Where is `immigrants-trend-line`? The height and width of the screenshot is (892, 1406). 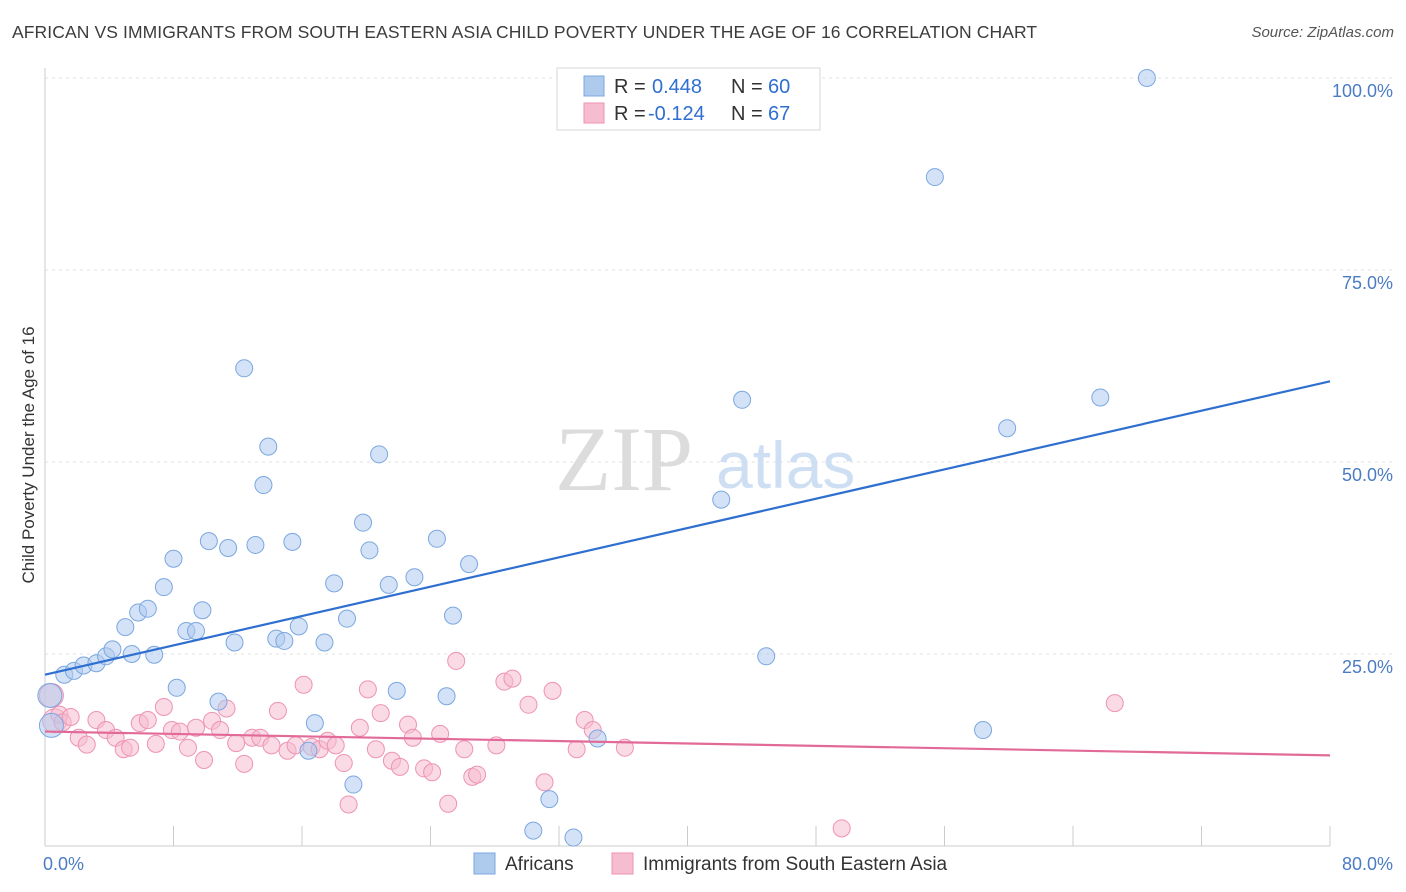 immigrants-trend-line is located at coordinates (687, 743).